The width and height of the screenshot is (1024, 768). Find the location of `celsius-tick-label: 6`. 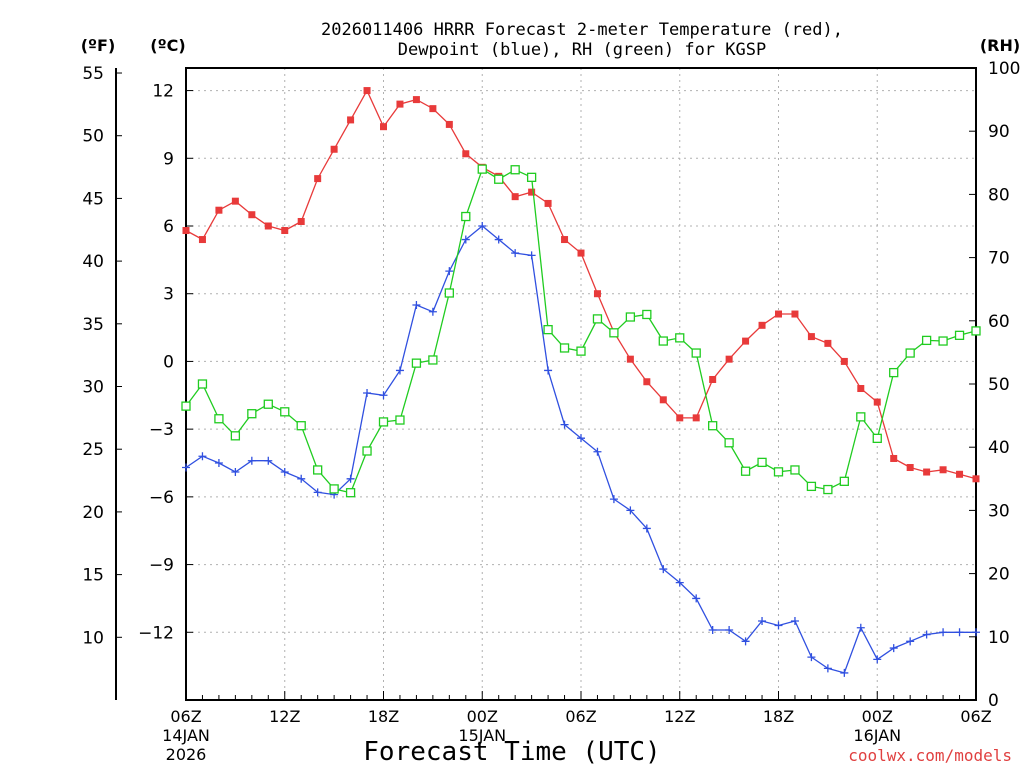

celsius-tick-label: 6 is located at coordinates (168, 227).